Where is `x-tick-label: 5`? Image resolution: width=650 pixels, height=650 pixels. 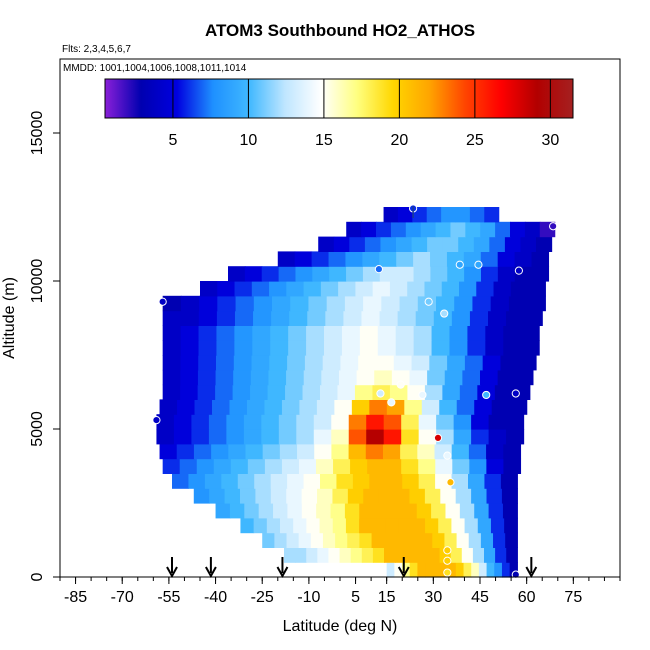 x-tick-label: 5 is located at coordinates (355, 597).